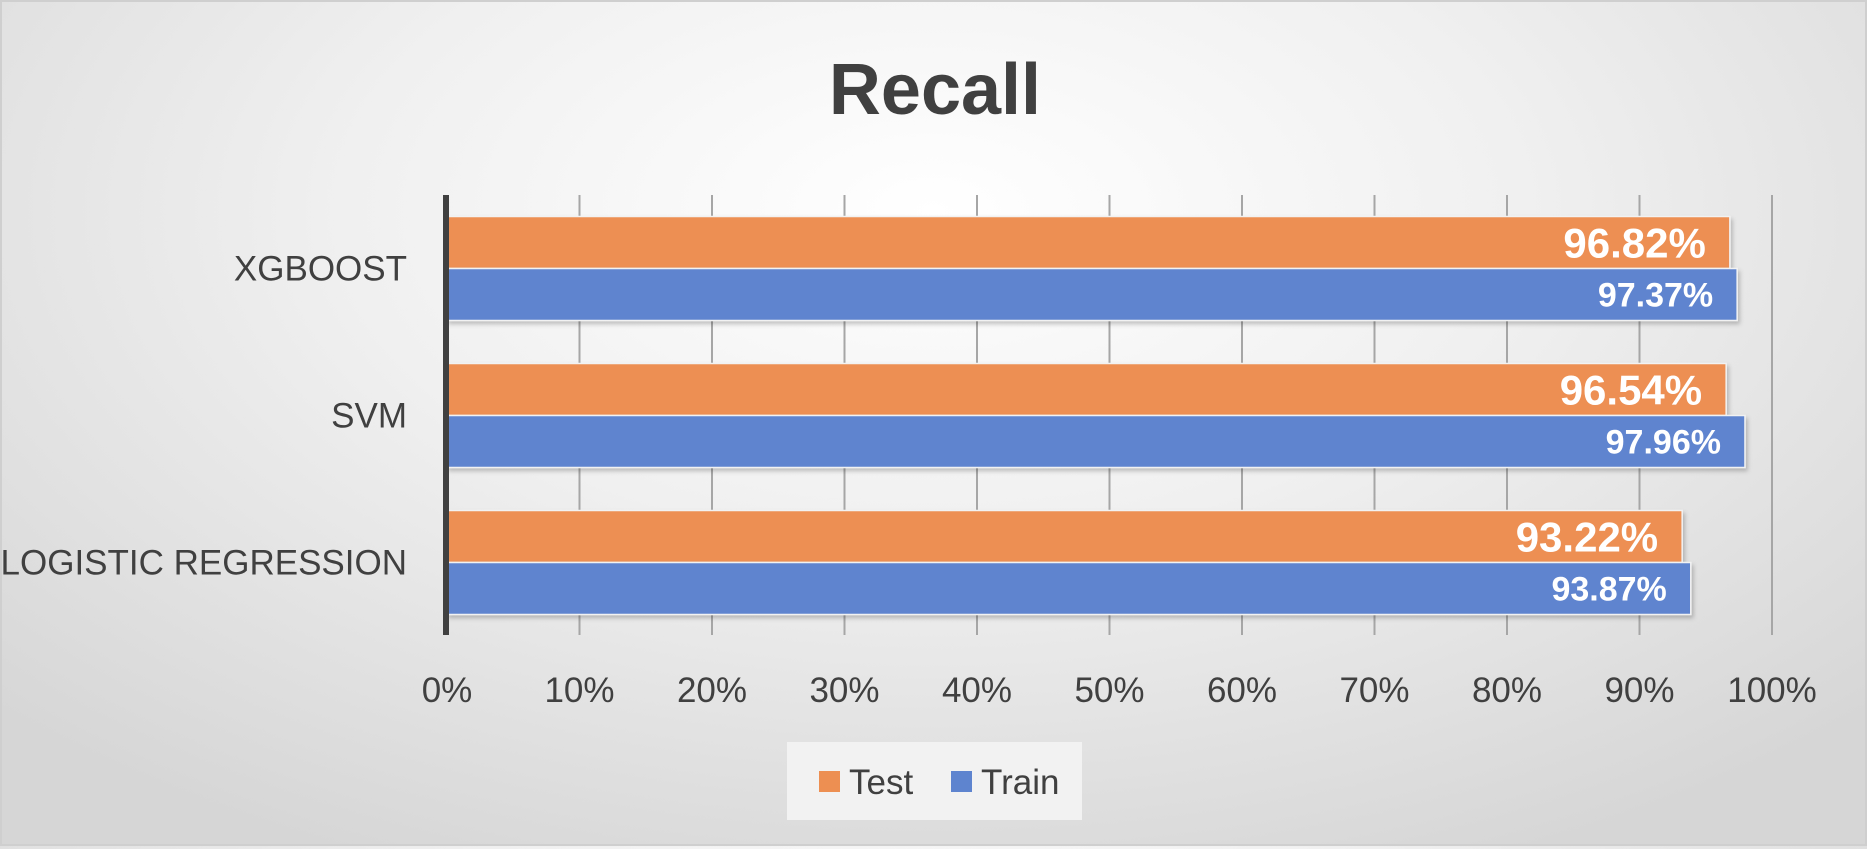 The width and height of the screenshot is (1867, 849). What do you see at coordinates (320, 269) in the screenshot?
I see `category-label: XGBOOST` at bounding box center [320, 269].